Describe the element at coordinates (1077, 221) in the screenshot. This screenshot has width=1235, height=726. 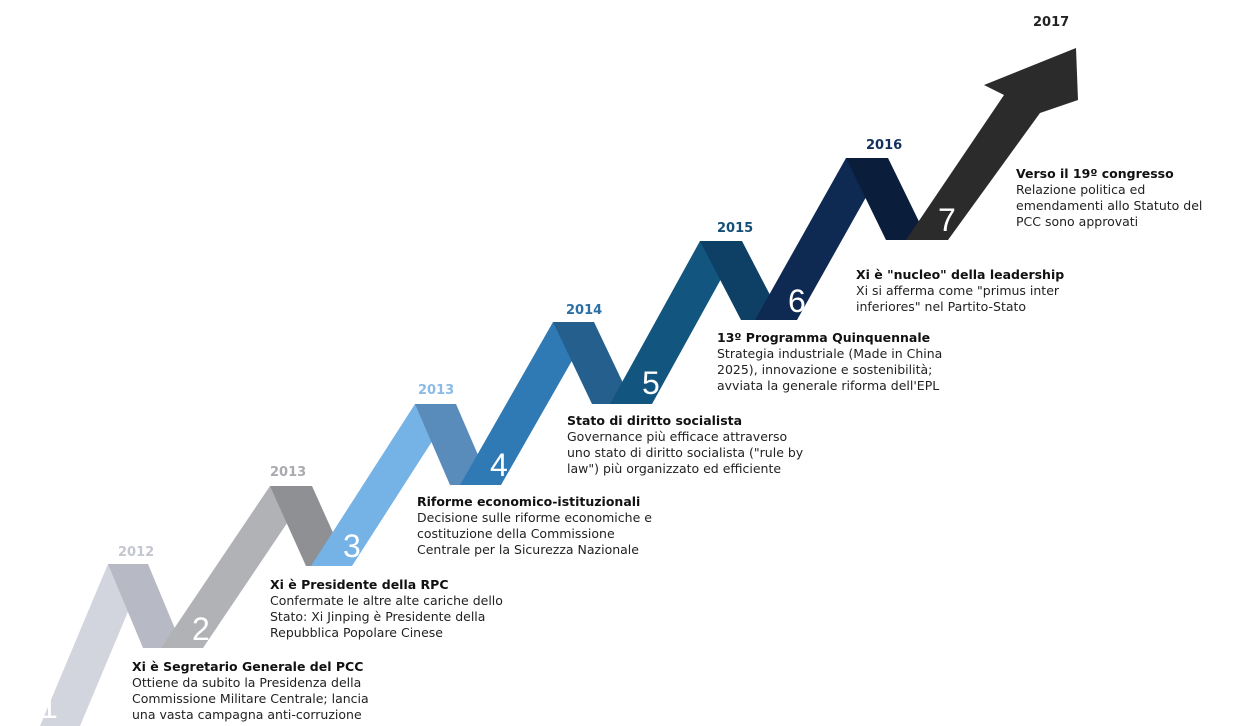
I see `step-text-7-line-3: PCC sono approvati` at that location.